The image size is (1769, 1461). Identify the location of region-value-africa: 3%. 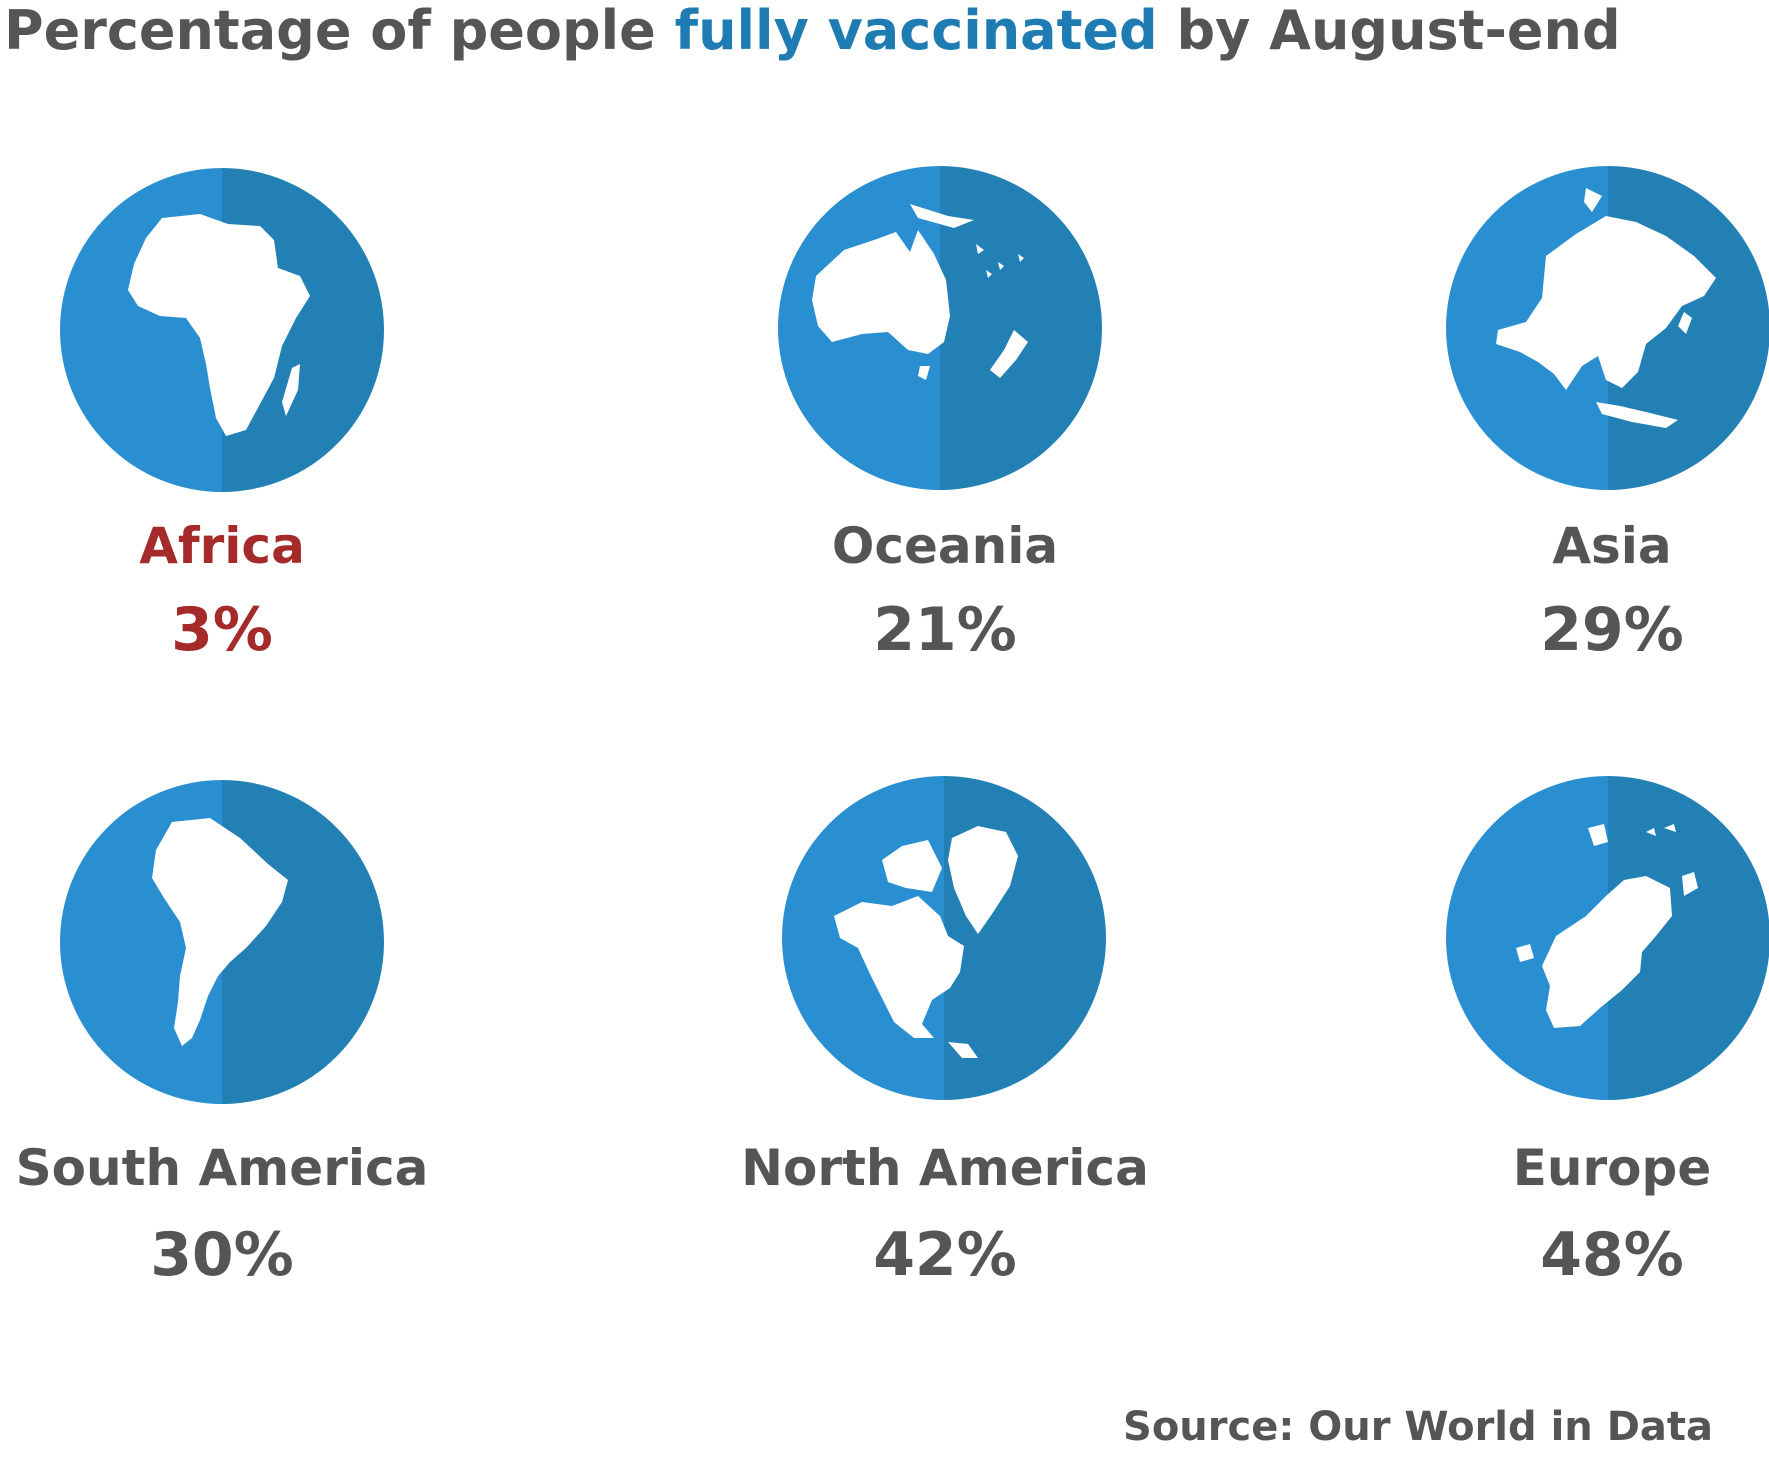
(222, 630).